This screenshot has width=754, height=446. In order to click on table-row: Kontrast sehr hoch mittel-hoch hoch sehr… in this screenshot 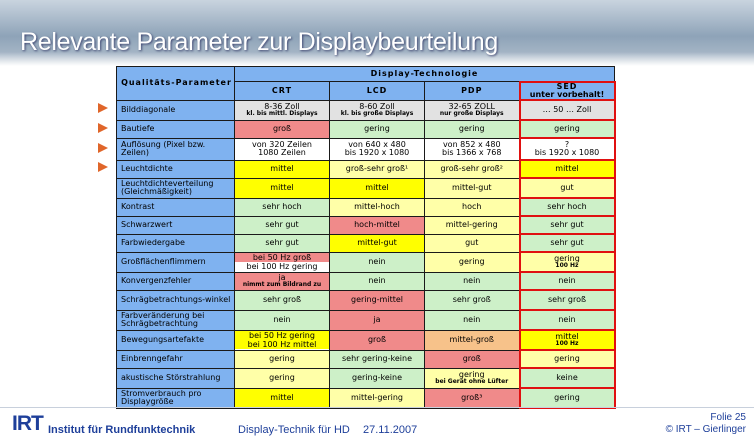, I will do `click(366, 207)`.